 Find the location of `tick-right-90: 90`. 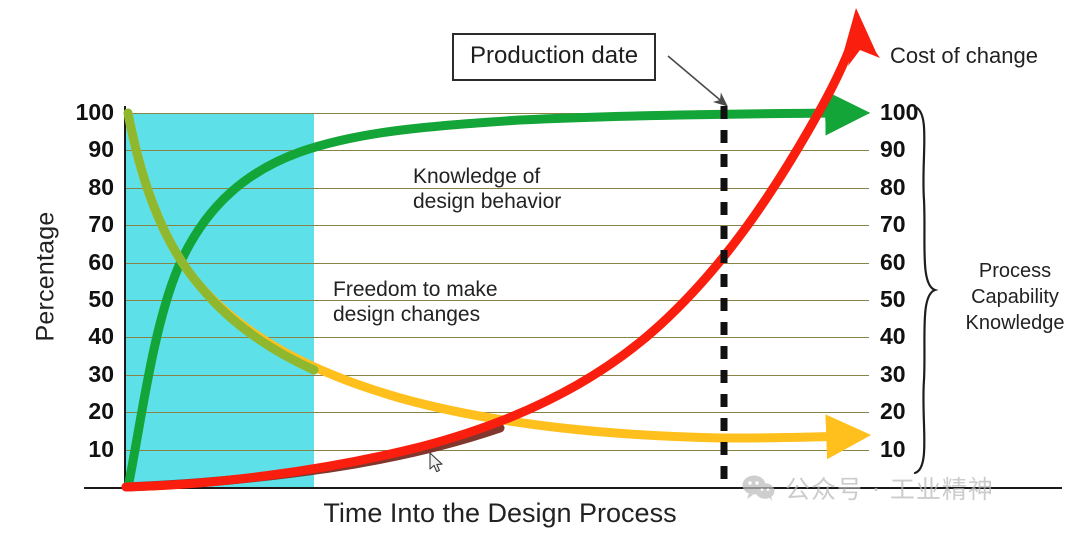

tick-right-90: 90 is located at coordinates (893, 149).